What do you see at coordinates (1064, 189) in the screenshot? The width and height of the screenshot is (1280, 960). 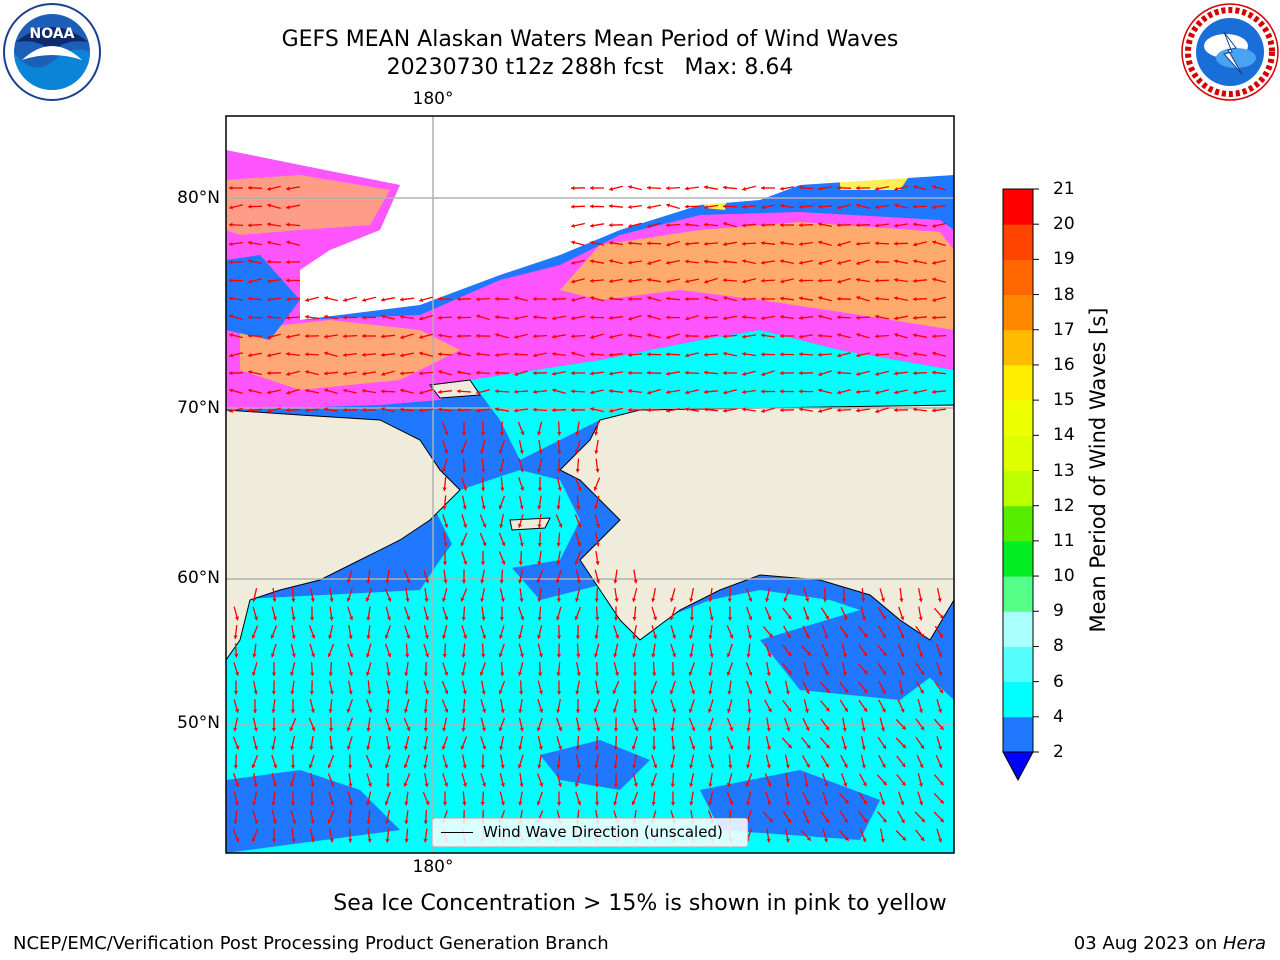 I see `colorbar-tick-label: 21` at bounding box center [1064, 189].